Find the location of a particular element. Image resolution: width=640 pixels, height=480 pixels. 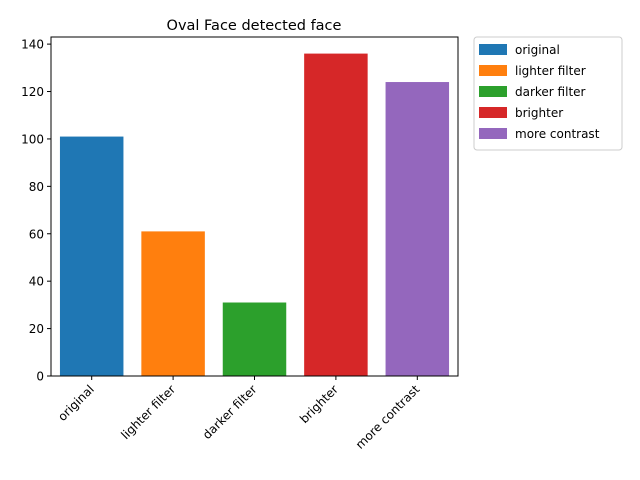

legend-frame is located at coordinates (548, 93).